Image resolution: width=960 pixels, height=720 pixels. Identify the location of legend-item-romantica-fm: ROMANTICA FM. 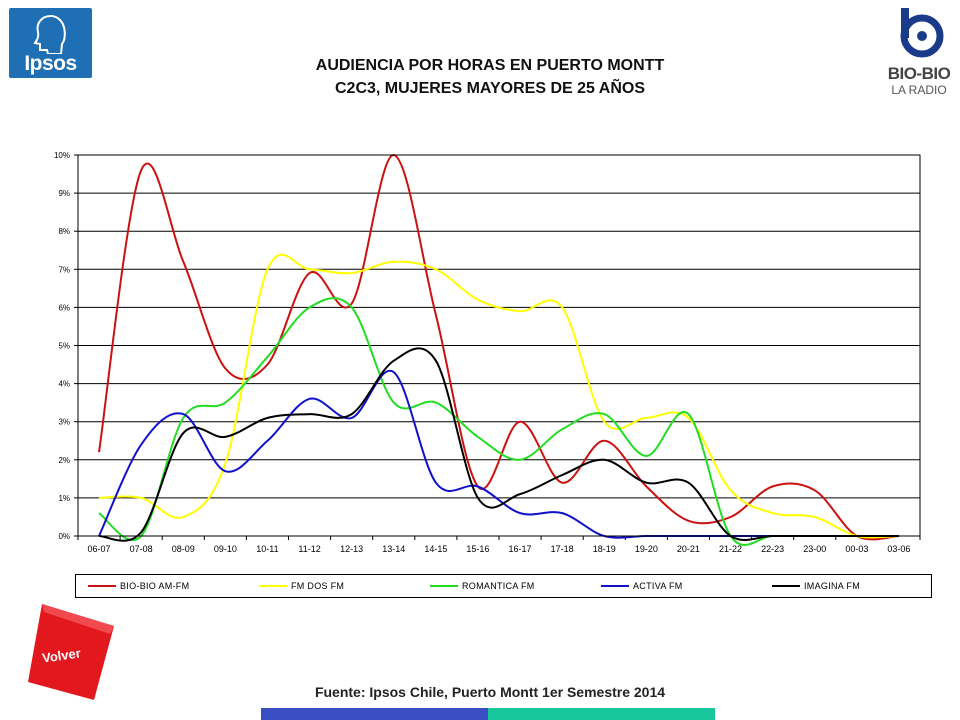
(503, 586).